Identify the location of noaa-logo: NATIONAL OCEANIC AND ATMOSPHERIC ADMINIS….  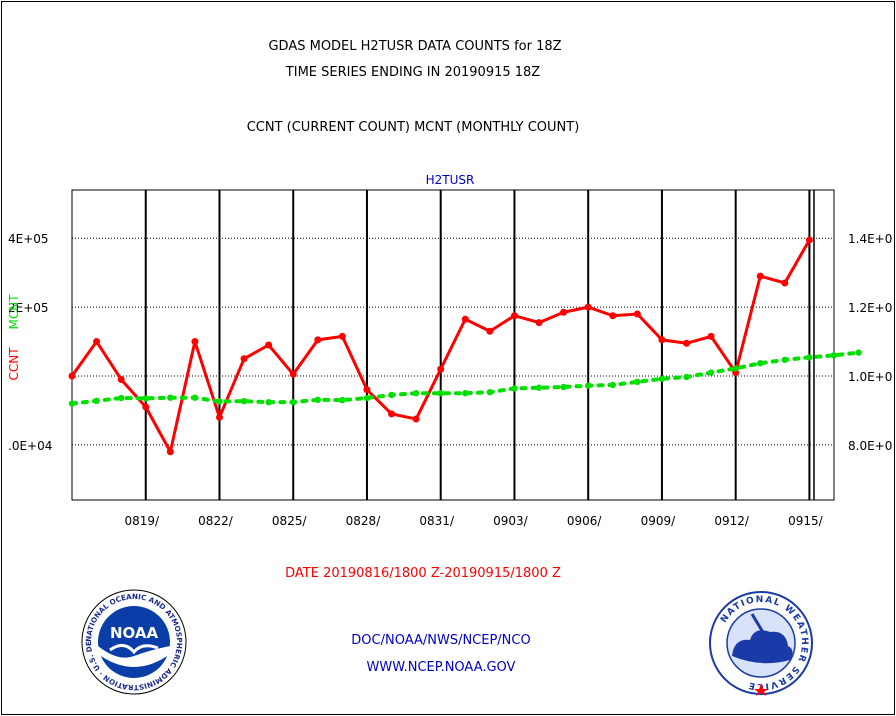
(133, 641).